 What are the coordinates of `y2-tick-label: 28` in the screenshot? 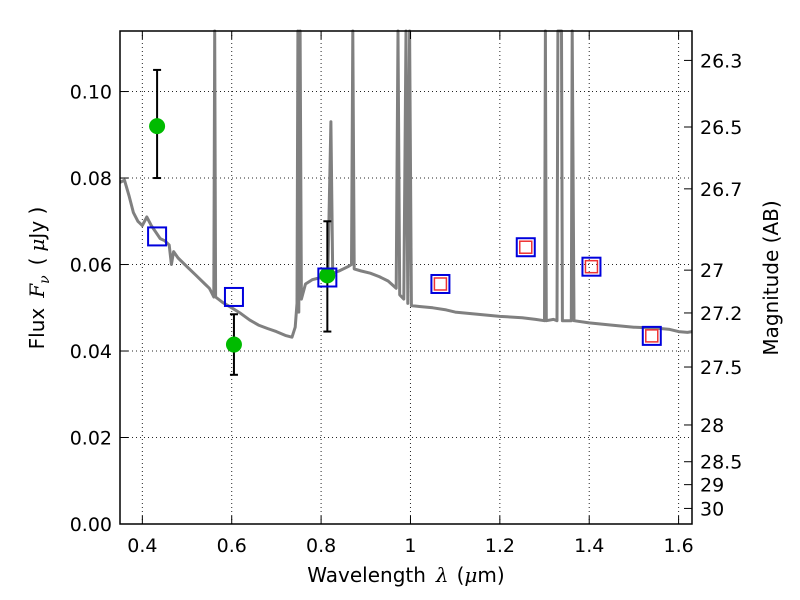 It's located at (712, 426).